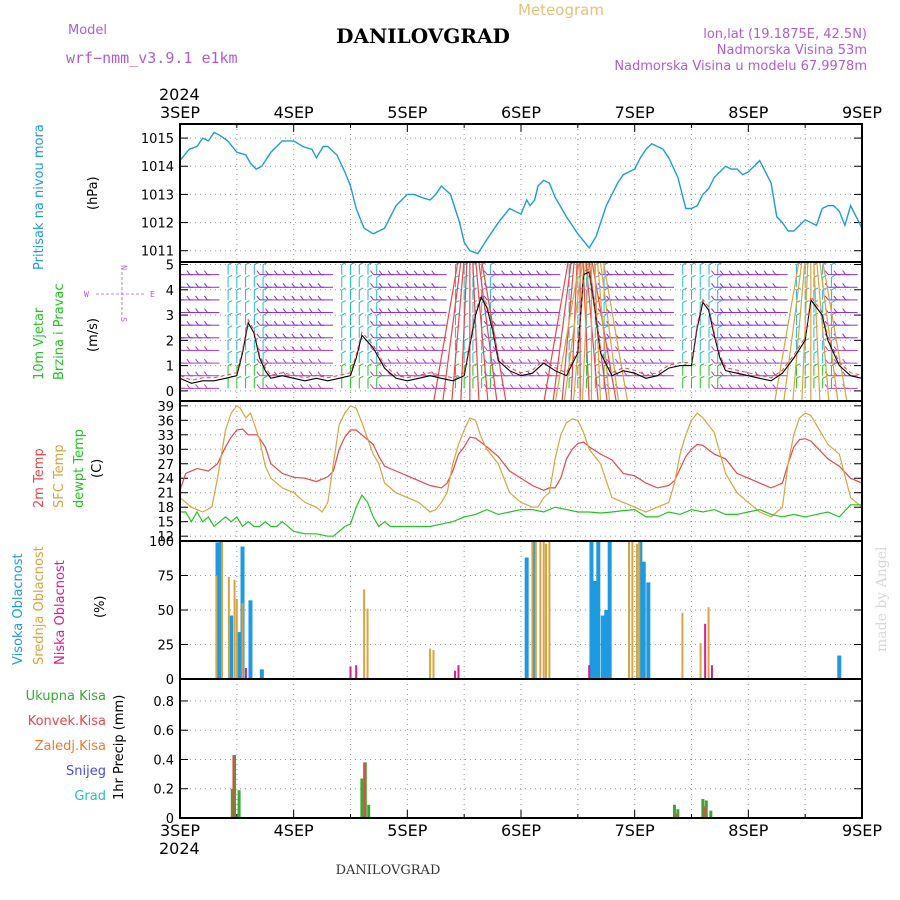 This screenshot has height=900, width=900. I want to click on xtick-label: 4SEP, so click(294, 830).